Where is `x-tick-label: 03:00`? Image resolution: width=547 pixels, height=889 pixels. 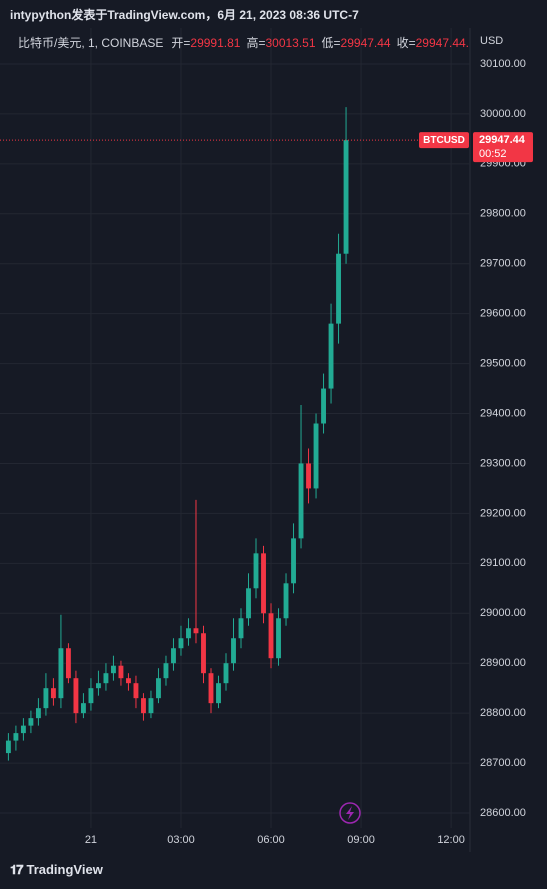 x-tick-label: 03:00 is located at coordinates (181, 840).